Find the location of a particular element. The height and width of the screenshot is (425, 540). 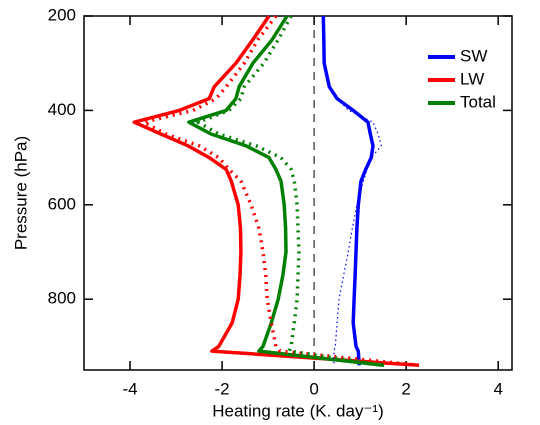

y-tick-label: 400 is located at coordinates (62, 109).